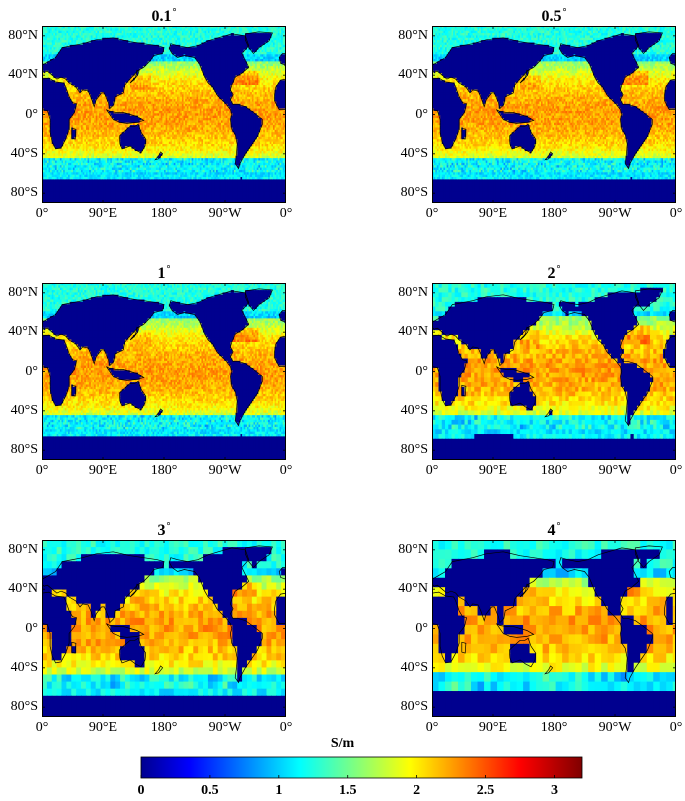 The image size is (685, 801). I want to click on colorbar-tick-label: 0.5, so click(210, 791).